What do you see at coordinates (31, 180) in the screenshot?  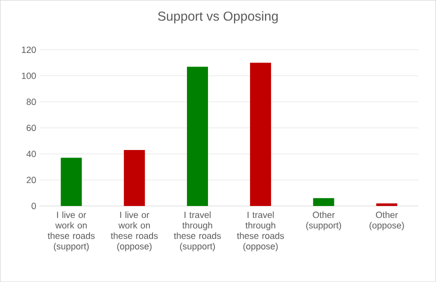 I see `y-tick-label: 20` at bounding box center [31, 180].